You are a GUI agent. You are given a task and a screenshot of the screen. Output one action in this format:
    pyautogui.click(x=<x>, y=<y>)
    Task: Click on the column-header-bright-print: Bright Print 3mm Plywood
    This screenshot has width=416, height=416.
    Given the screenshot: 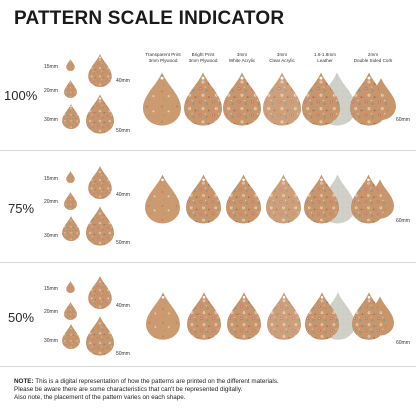 What is the action you would take?
    pyautogui.click(x=203, y=57)
    